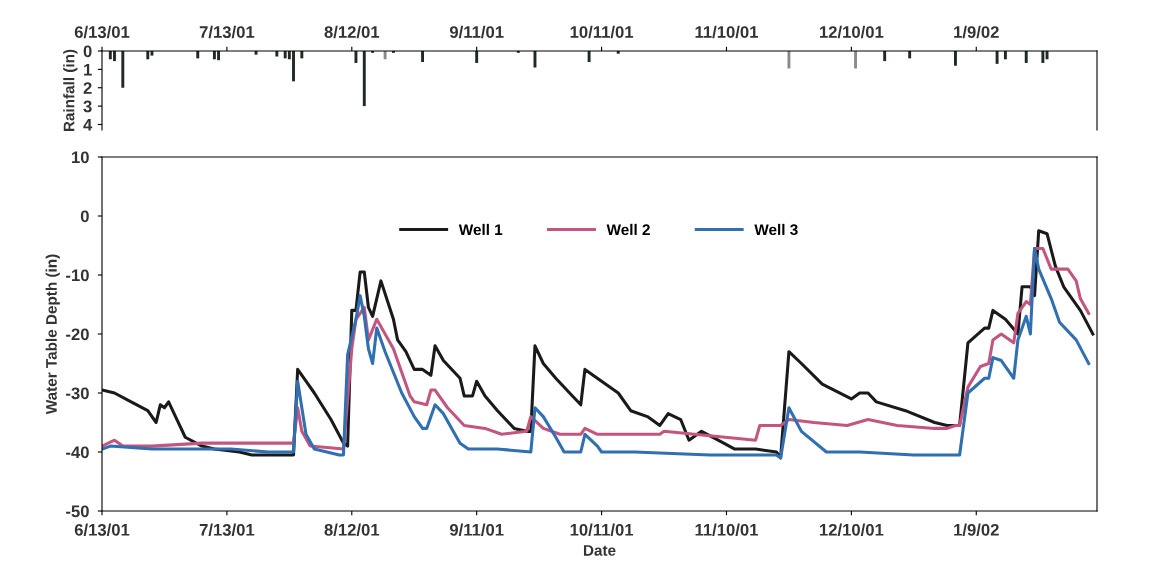  I want to click on y-tick-label: 1, so click(88, 69).